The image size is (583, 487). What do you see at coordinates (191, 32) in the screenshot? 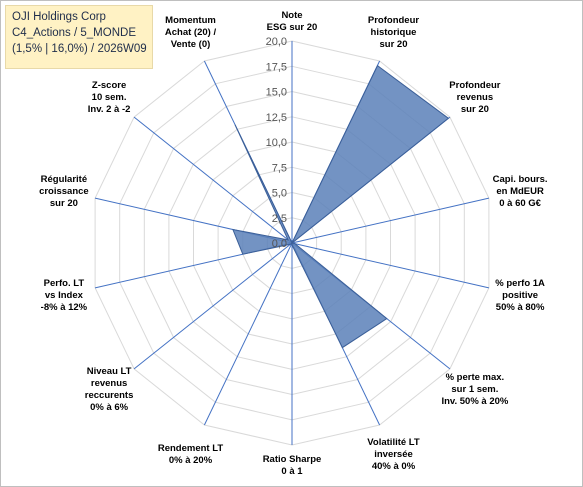
I see `axis-label-13: Momentum Achat (20) / Vente (0)` at bounding box center [191, 32].